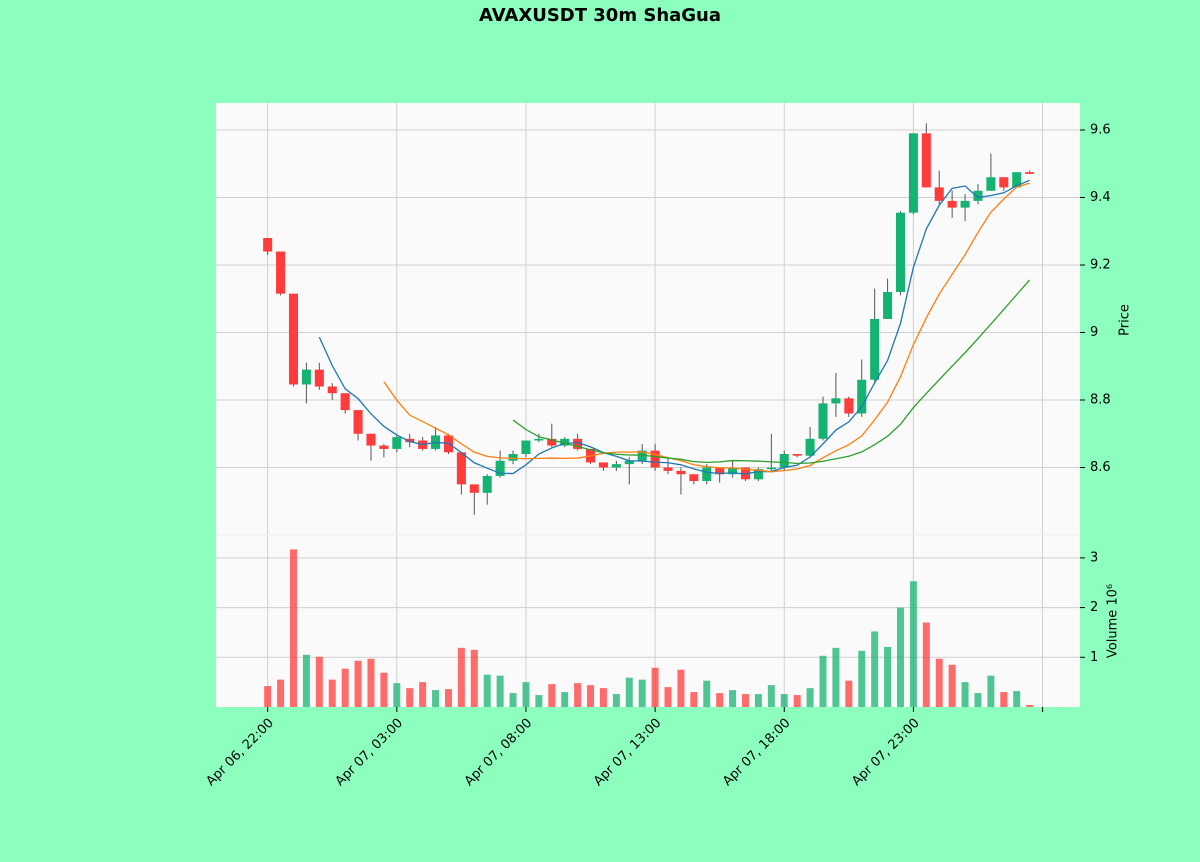  Describe the element at coordinates (1100, 400) in the screenshot. I see `y-tick-label: 8.8` at that location.